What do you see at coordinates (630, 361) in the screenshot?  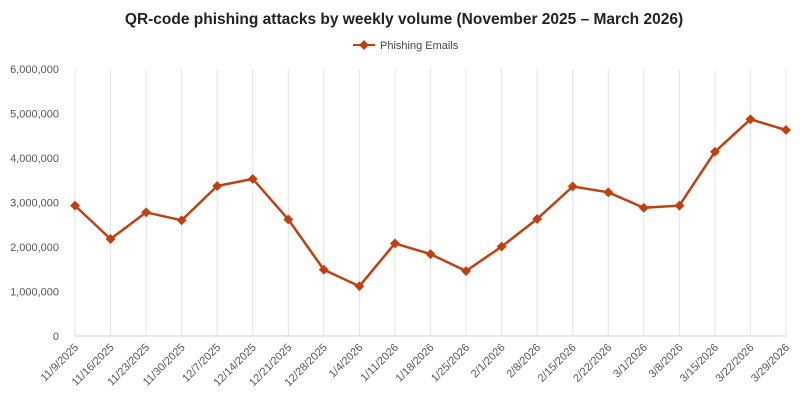 I see `x-tick-label: 3/1/2026` at bounding box center [630, 361].